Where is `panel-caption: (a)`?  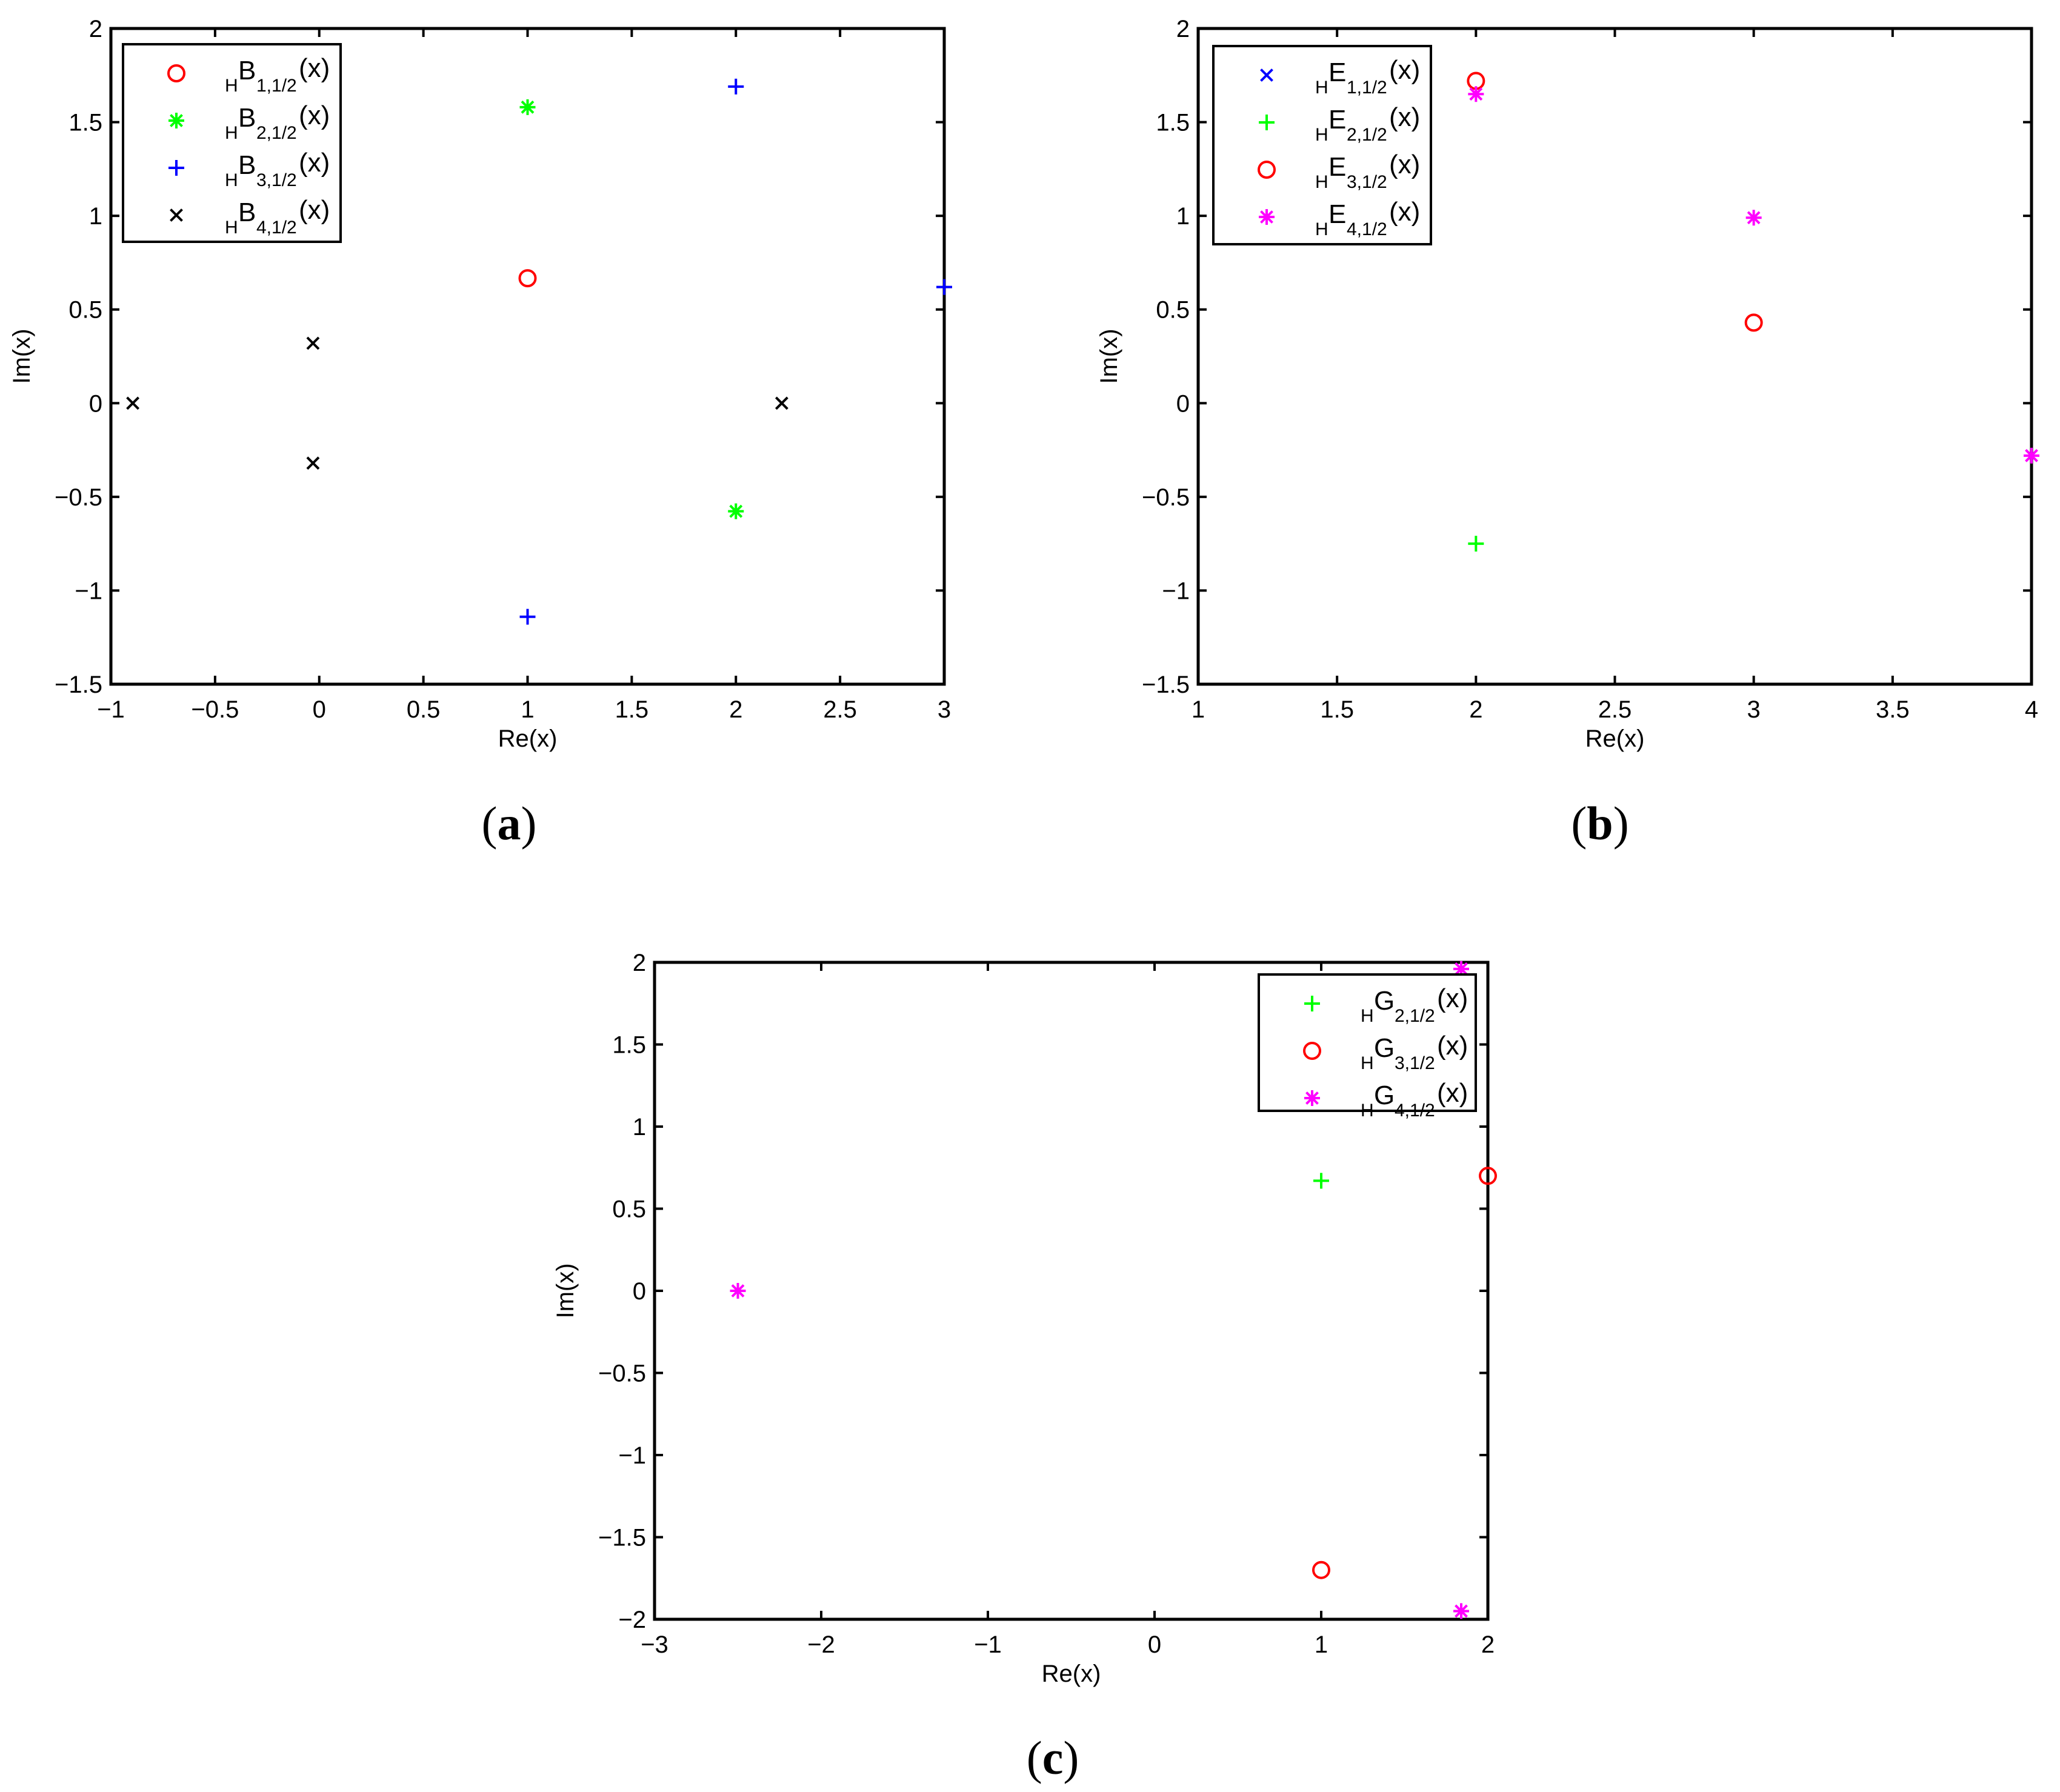 panel-caption: (a) is located at coordinates (509, 824).